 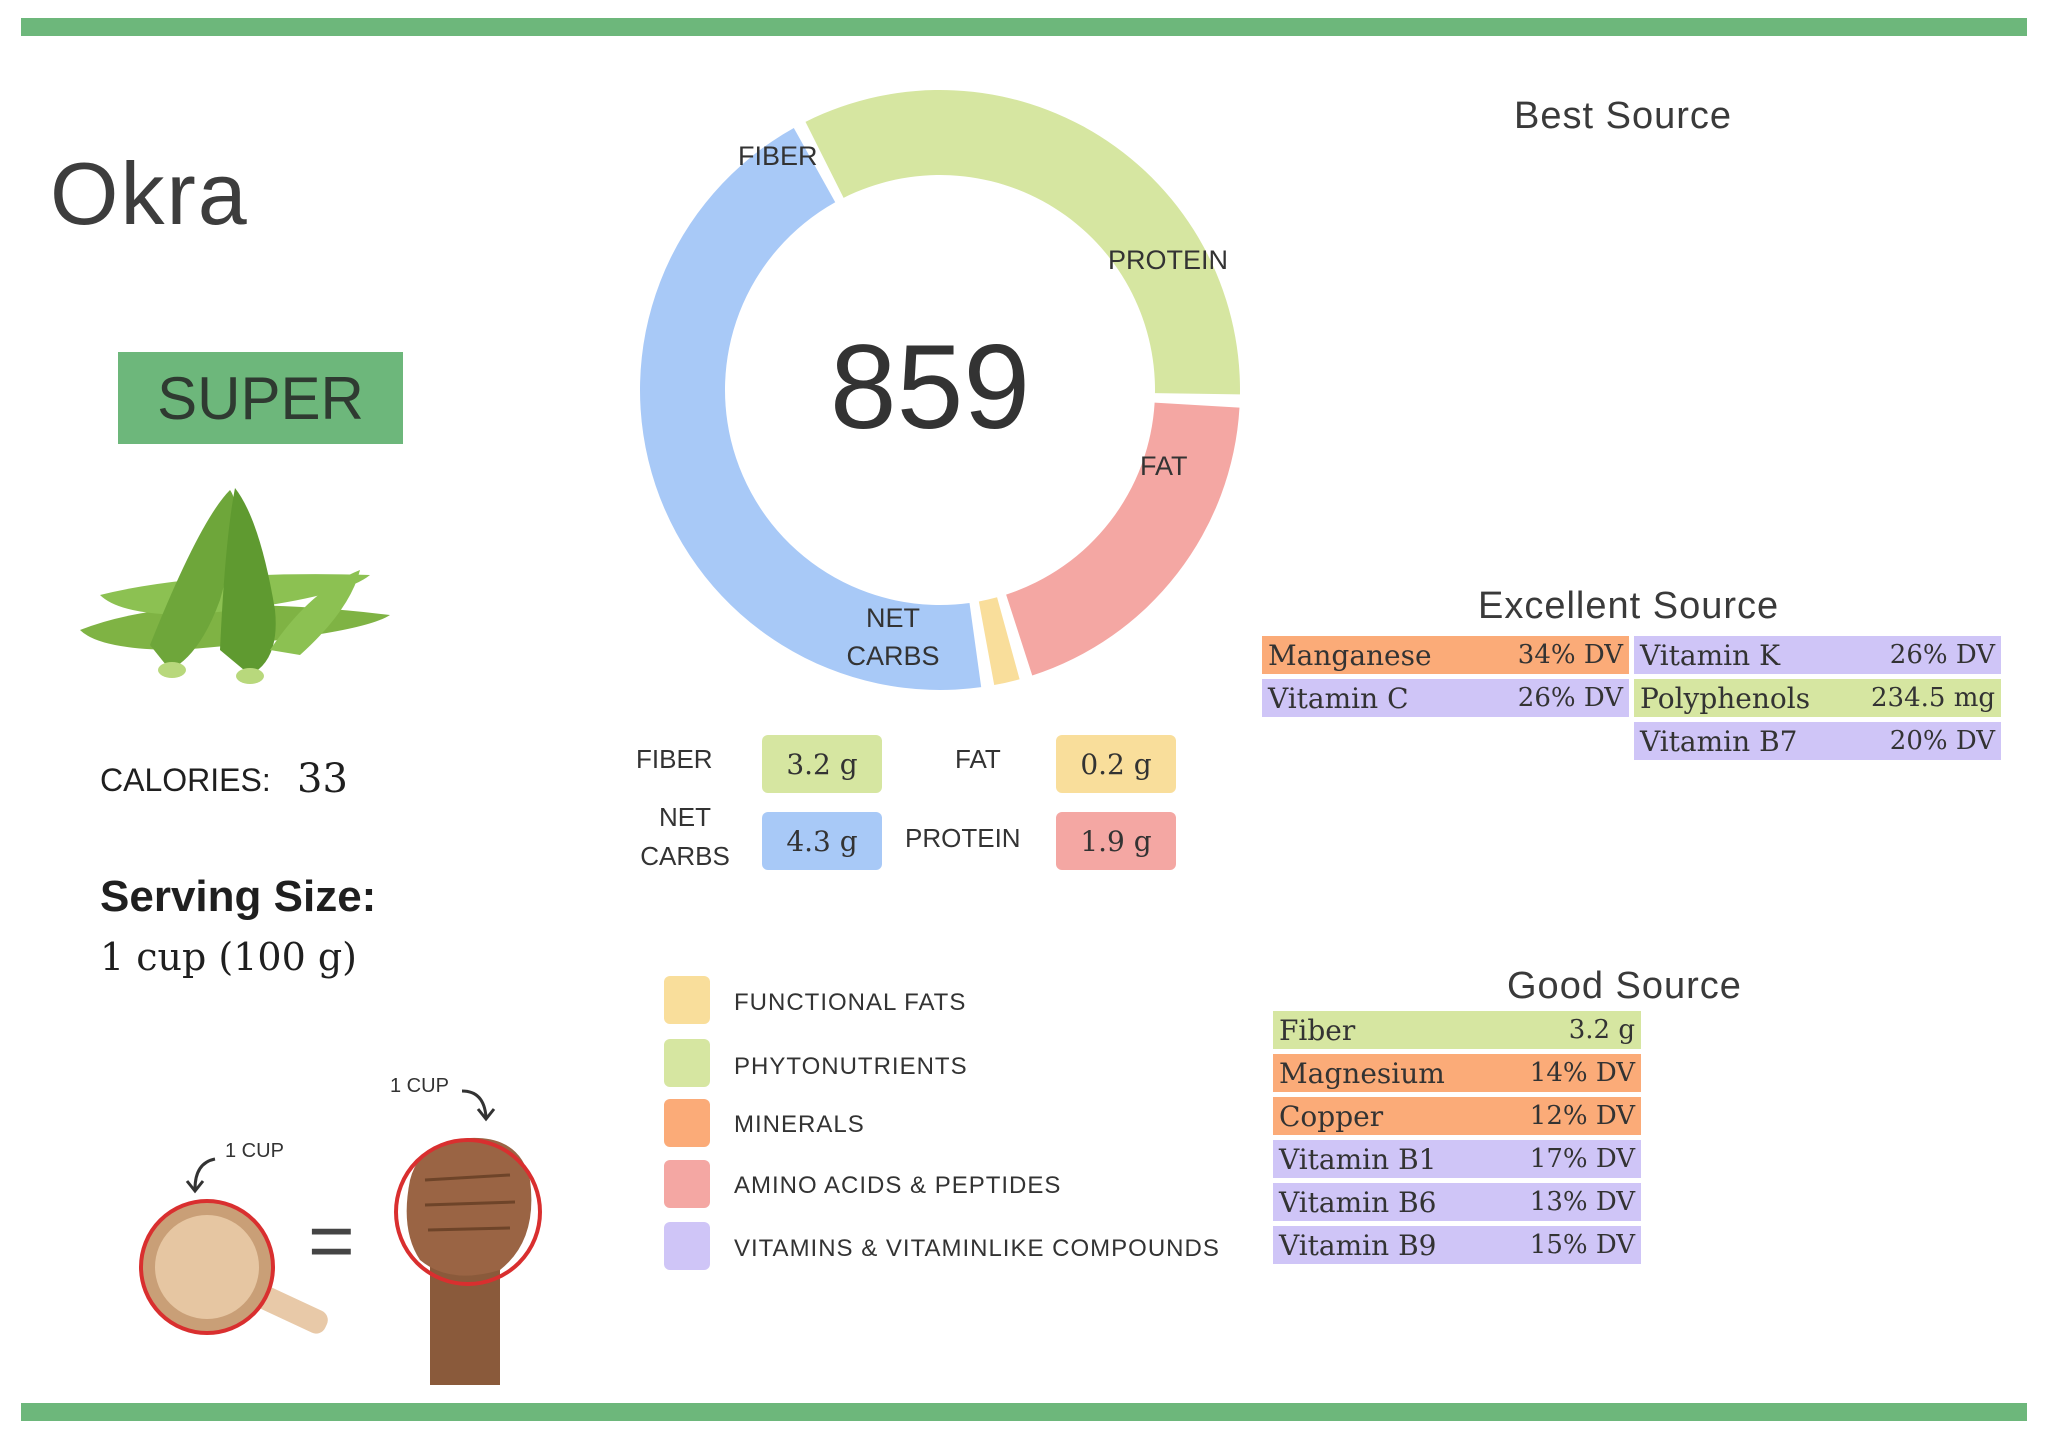 What do you see at coordinates (149, 193) in the screenshot?
I see `food-title: Okra` at bounding box center [149, 193].